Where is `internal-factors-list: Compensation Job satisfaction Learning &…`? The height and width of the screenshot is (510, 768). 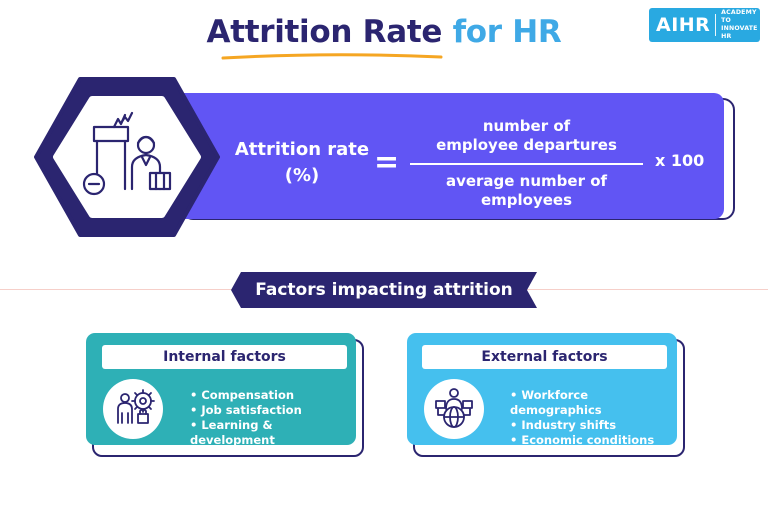 internal-factors-list: Compensation Job satisfaction Learning &… is located at coordinates (273, 418).